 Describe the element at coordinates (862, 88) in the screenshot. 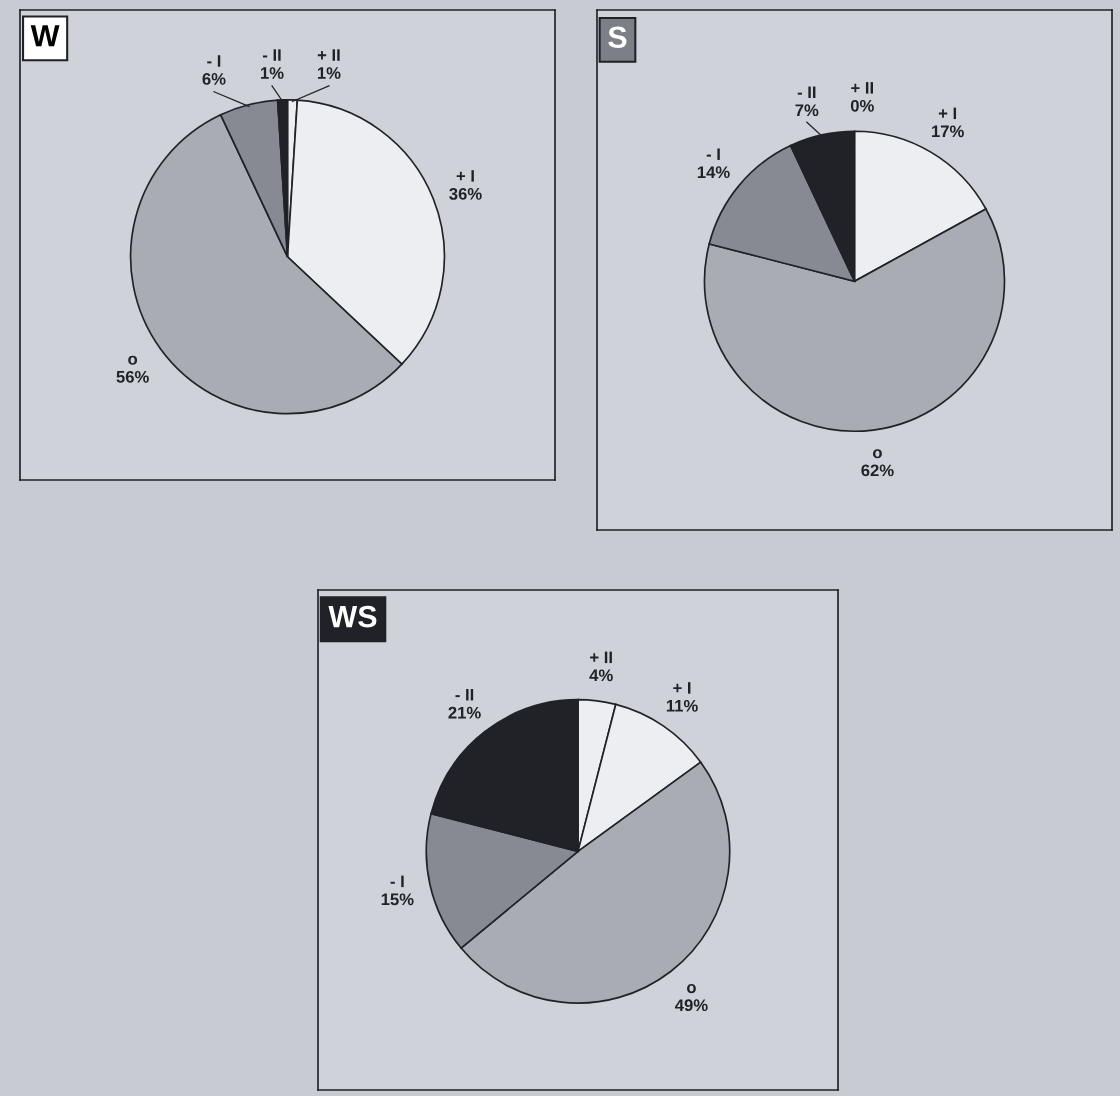

I see `category-label: + II` at that location.